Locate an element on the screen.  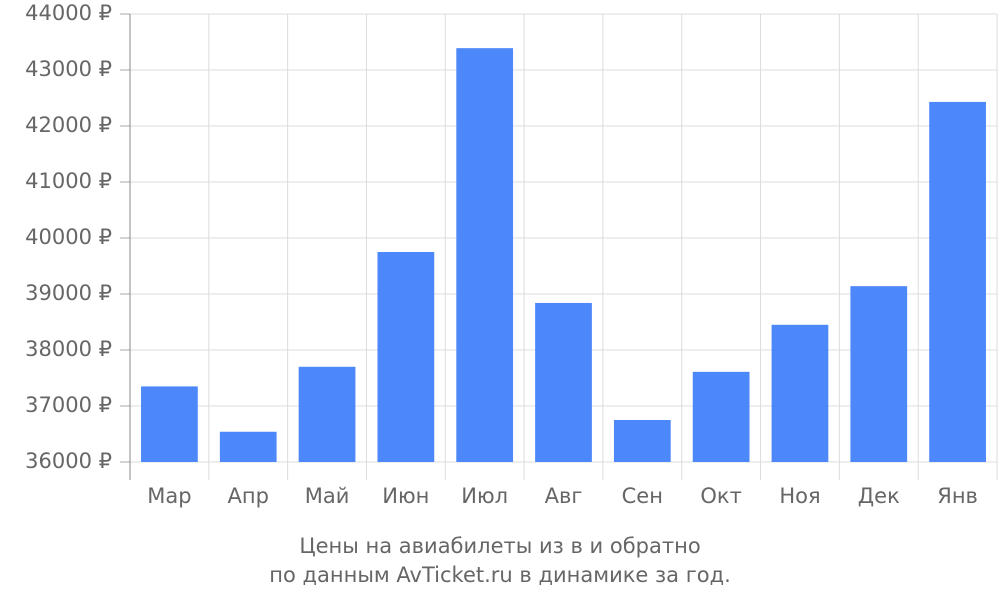
y-tick-label: 40000 ₽ is located at coordinates (68, 237).